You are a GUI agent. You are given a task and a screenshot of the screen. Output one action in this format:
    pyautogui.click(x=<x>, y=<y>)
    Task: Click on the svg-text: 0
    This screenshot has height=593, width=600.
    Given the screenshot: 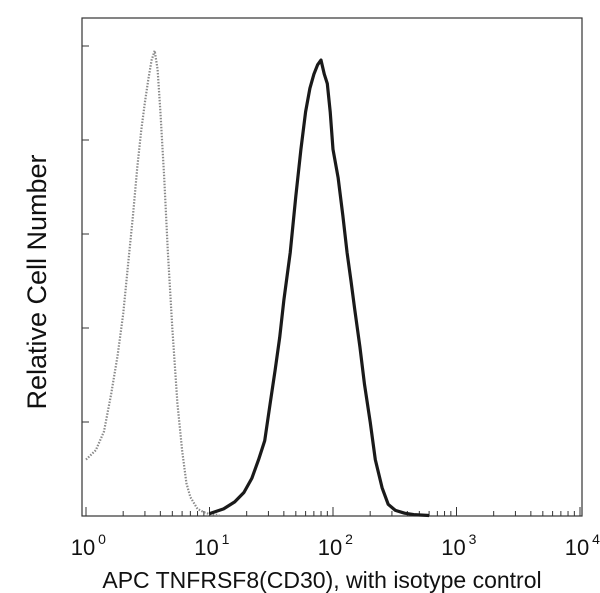 What is the action you would take?
    pyautogui.click(x=102, y=539)
    